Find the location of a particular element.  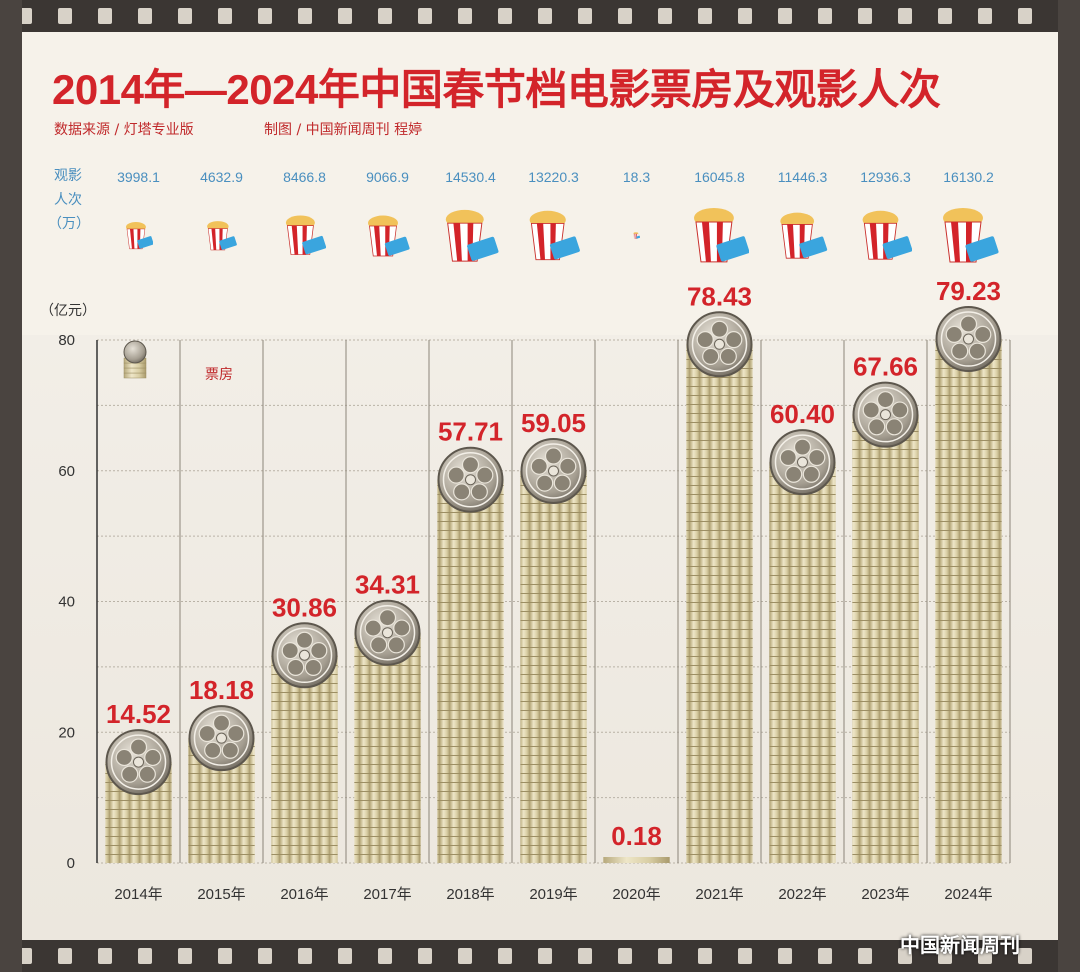

x-tick-label: 2020年 is located at coordinates (636, 894).